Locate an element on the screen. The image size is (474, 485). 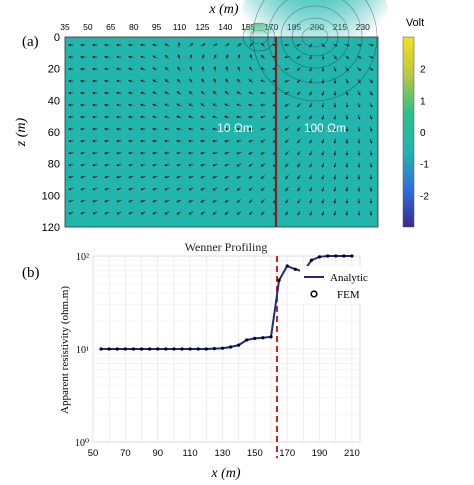
panel-a-x-tick-label: 95 is located at coordinates (157, 27).